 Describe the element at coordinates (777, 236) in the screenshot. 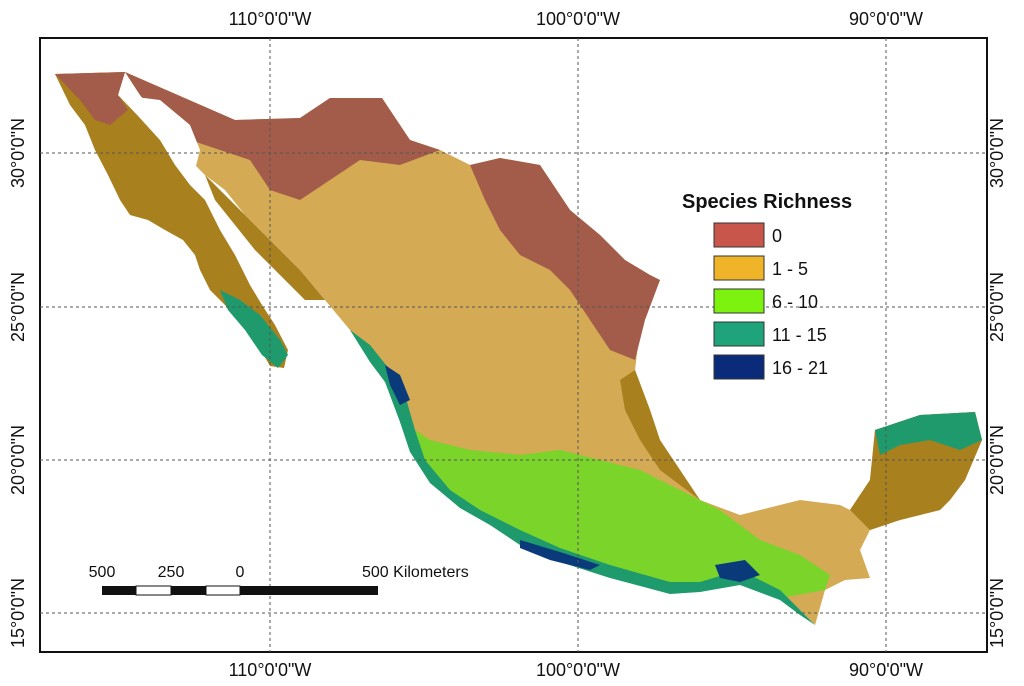

I see `legend-label-0: 0` at that location.